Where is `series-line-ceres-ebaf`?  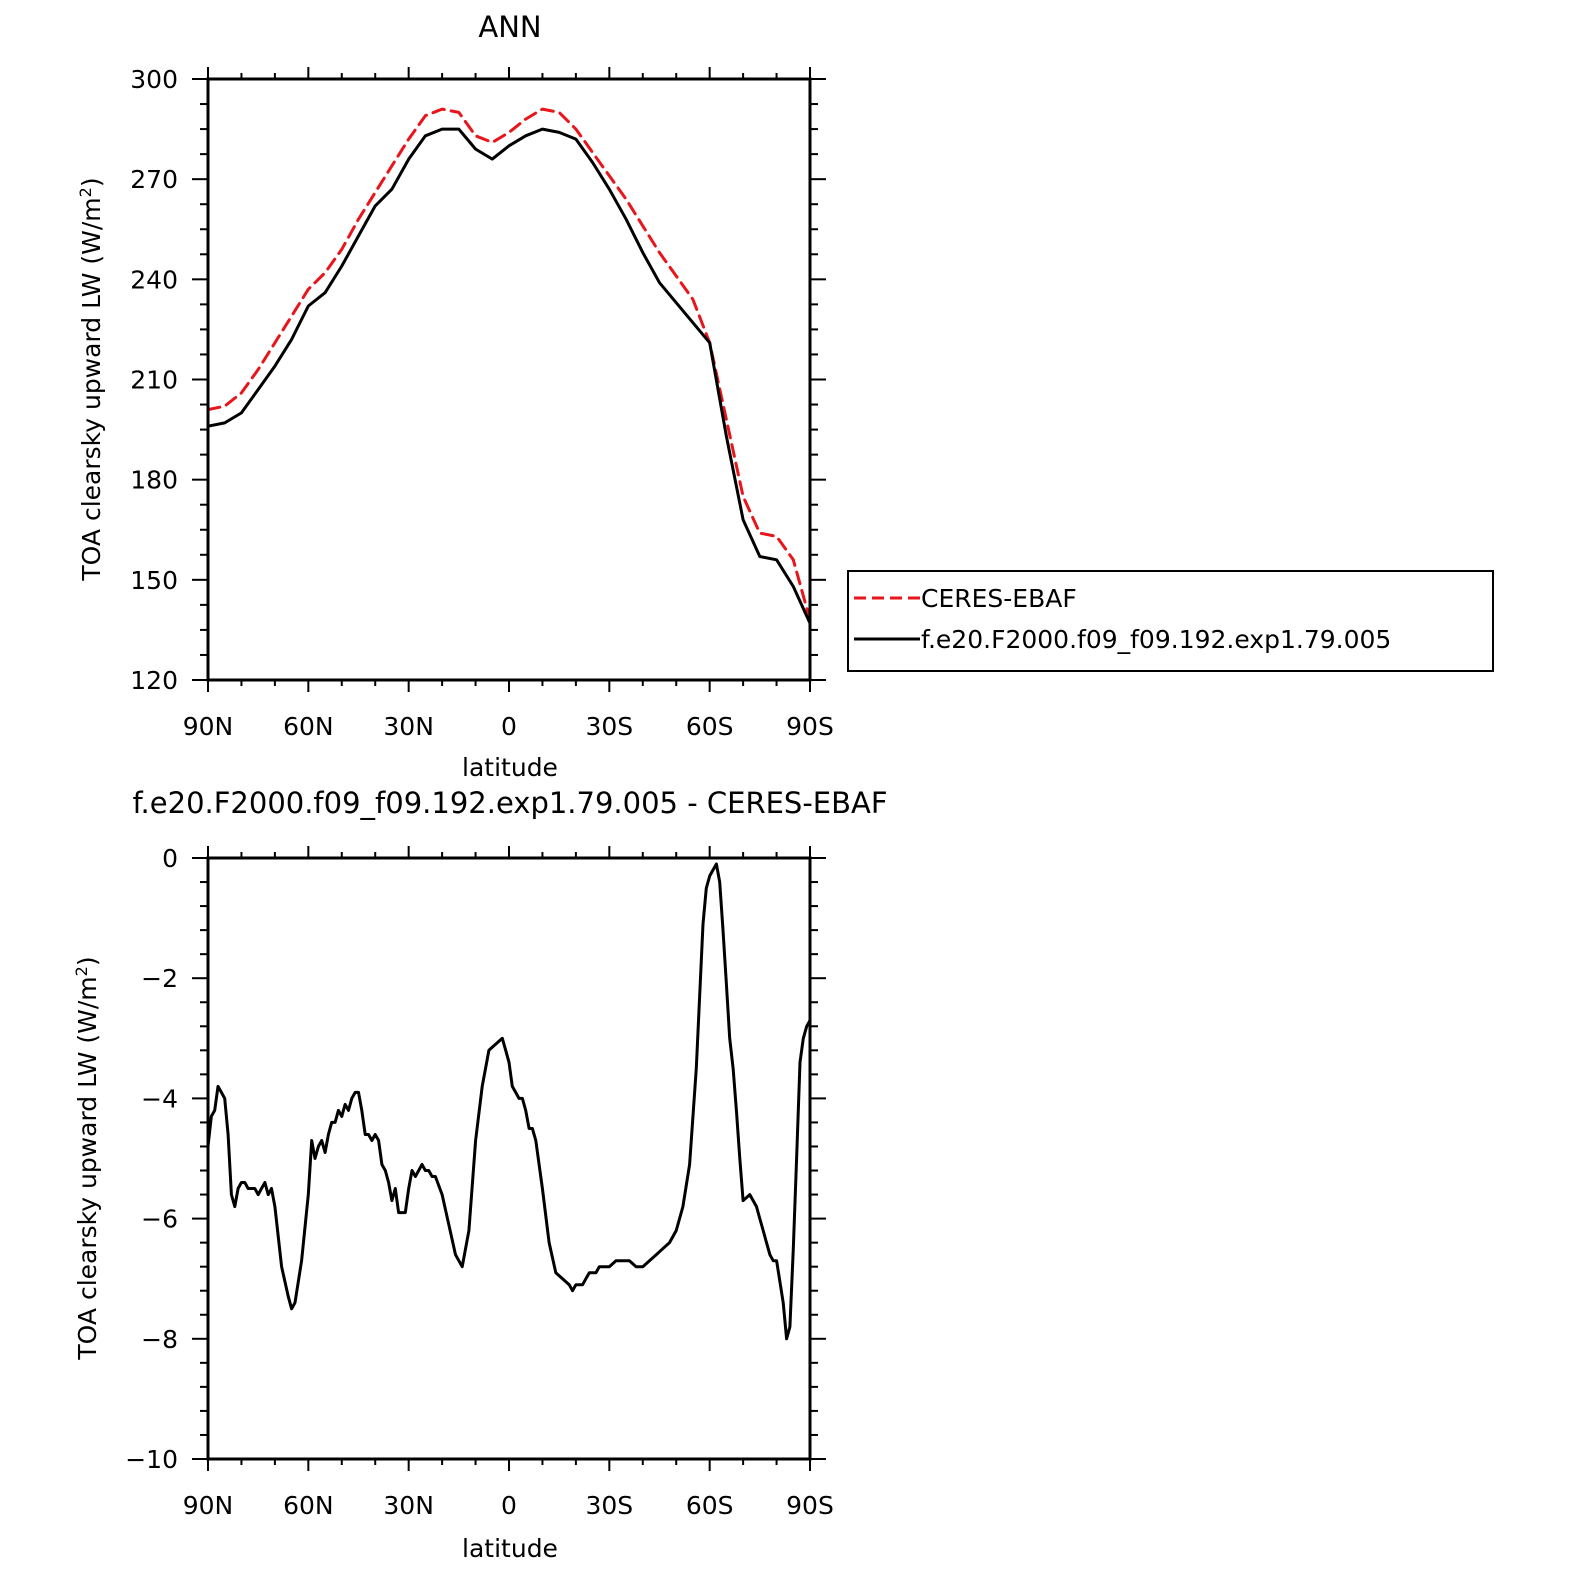
series-line-ceres-ebaf is located at coordinates (509, 364).